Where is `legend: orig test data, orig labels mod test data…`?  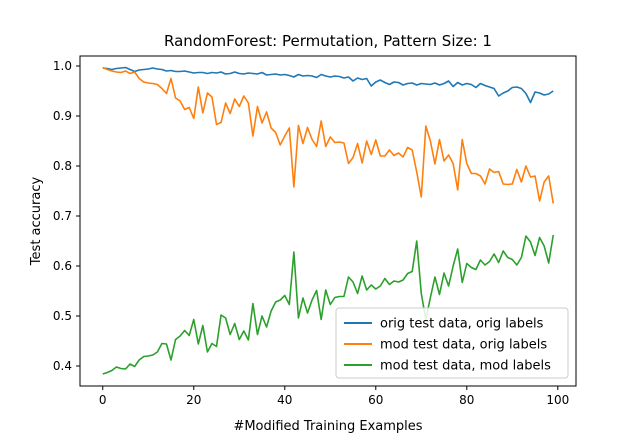
legend: orig test data, orig labels mod test data… is located at coordinates (452, 343).